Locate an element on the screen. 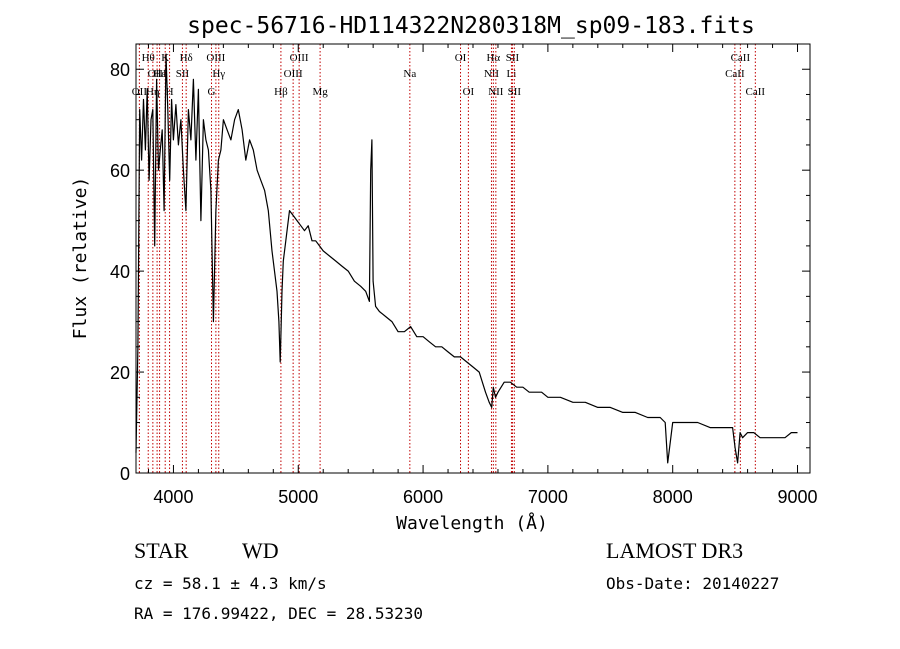 Image resolution: width=900 pixels, height=649 pixels. y-tick-label-4: 80 is located at coordinates (120, 70).